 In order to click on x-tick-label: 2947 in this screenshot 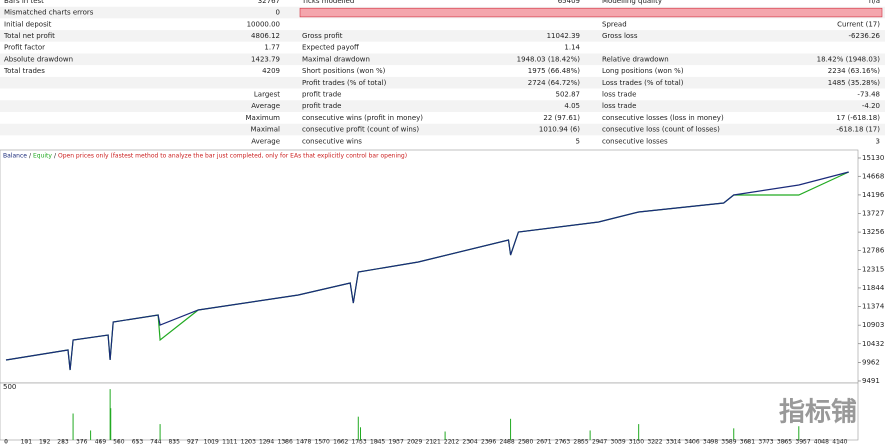, I will do `click(599, 442)`.